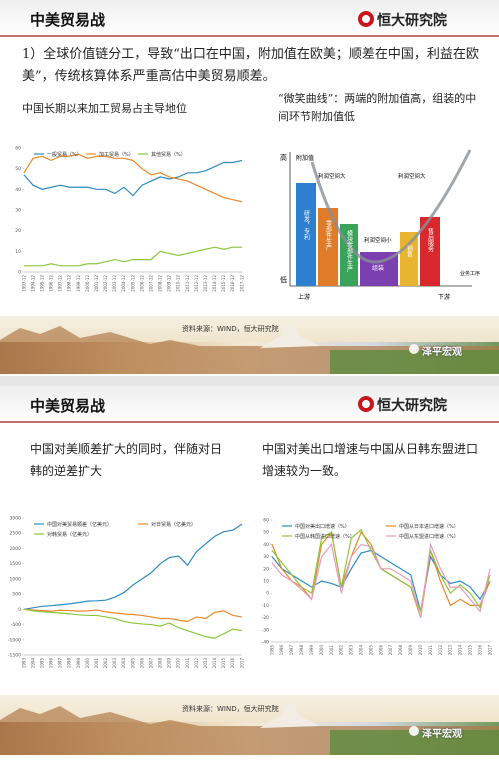 This screenshot has width=499, height=767. What do you see at coordinates (16, 564) in the screenshot?
I see `y-tick-label: 1500` at bounding box center [16, 564].